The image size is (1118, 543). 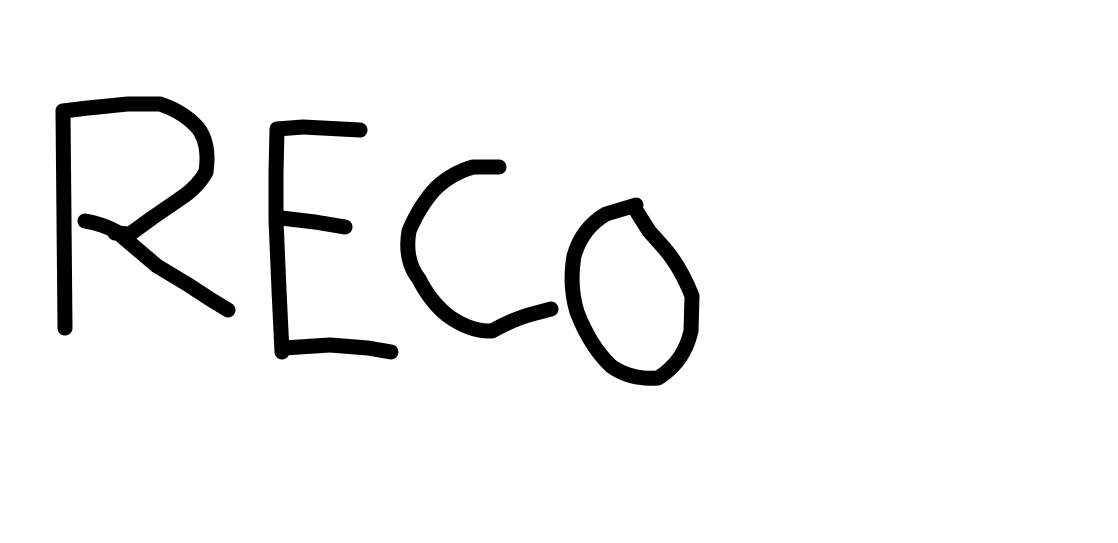 I want to click on letter-e-top-bar, so click(x=318, y=128).